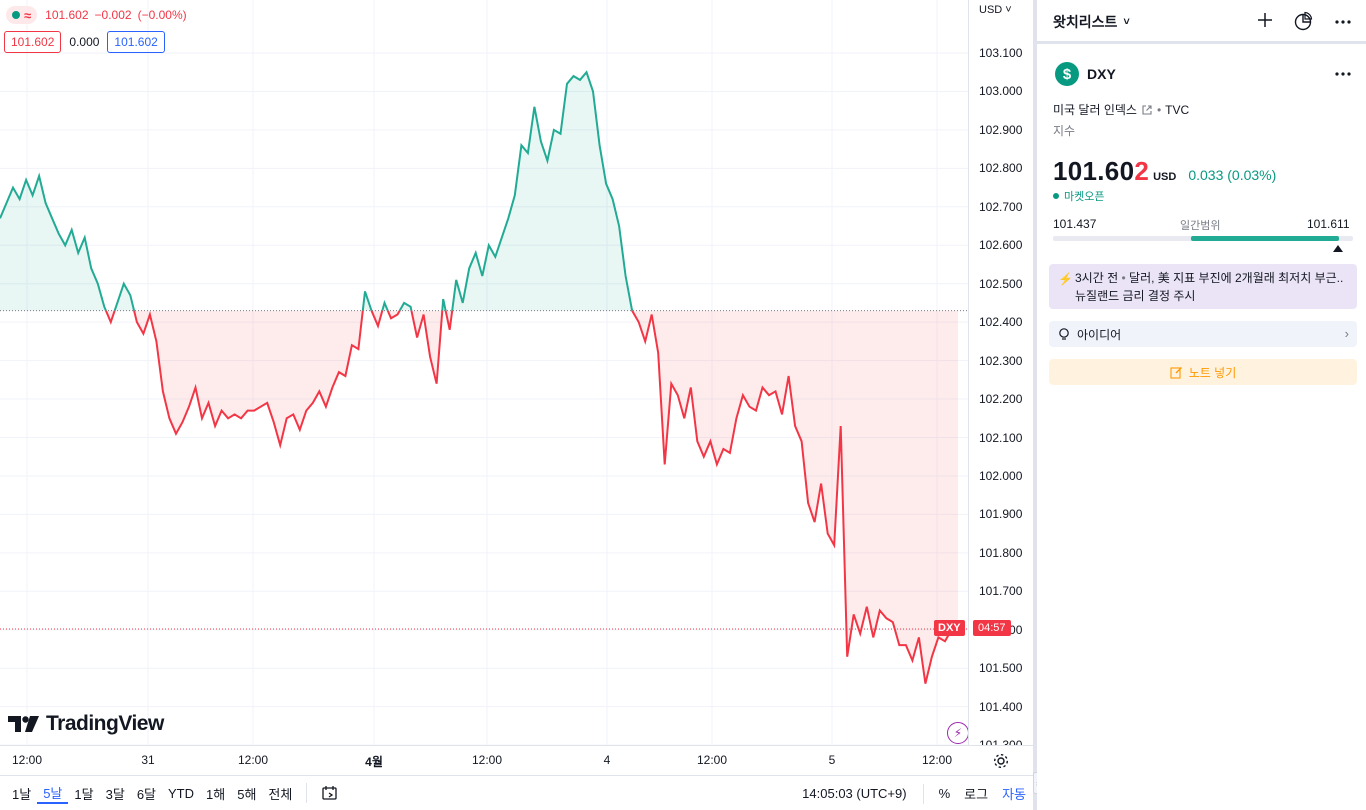 The width and height of the screenshot is (1366, 810). What do you see at coordinates (1035, 405) in the screenshot?
I see `panel-splitter` at bounding box center [1035, 405].